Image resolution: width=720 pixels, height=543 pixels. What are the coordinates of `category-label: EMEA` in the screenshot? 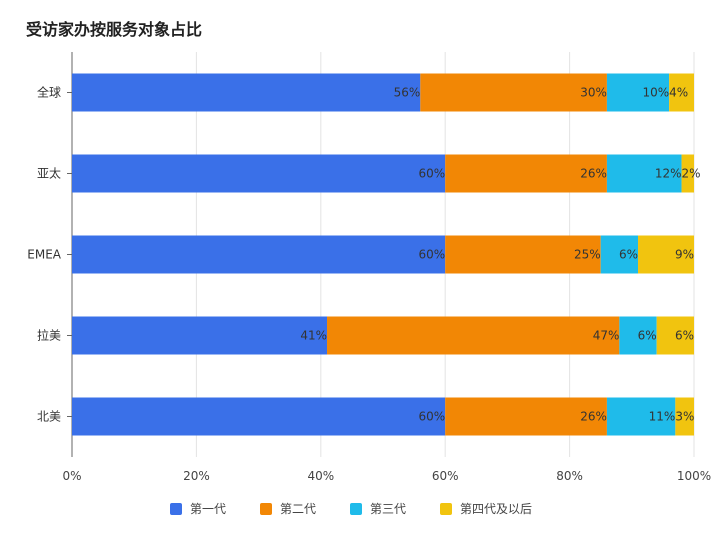 It's located at (44, 255).